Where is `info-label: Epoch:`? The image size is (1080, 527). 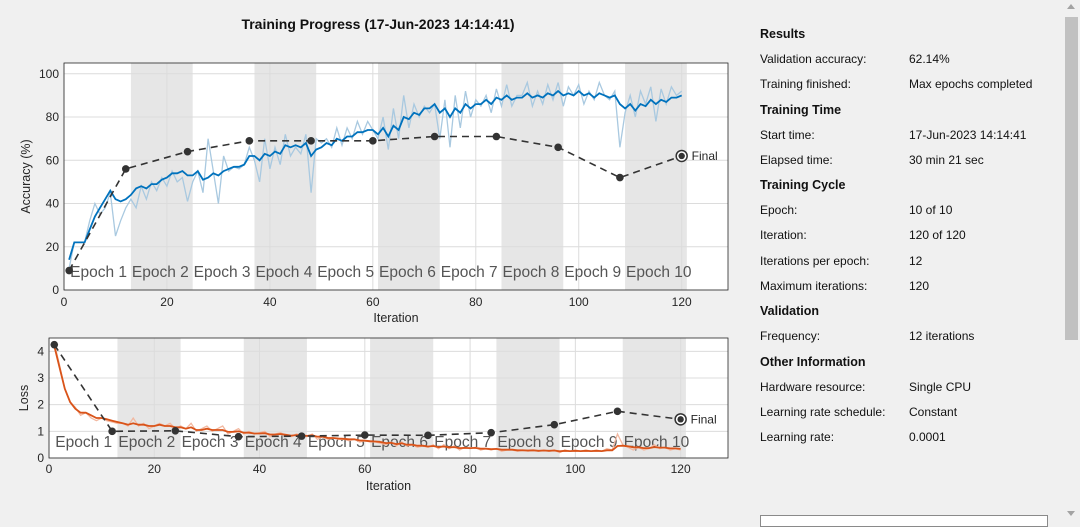 info-label: Epoch: is located at coordinates (779, 210).